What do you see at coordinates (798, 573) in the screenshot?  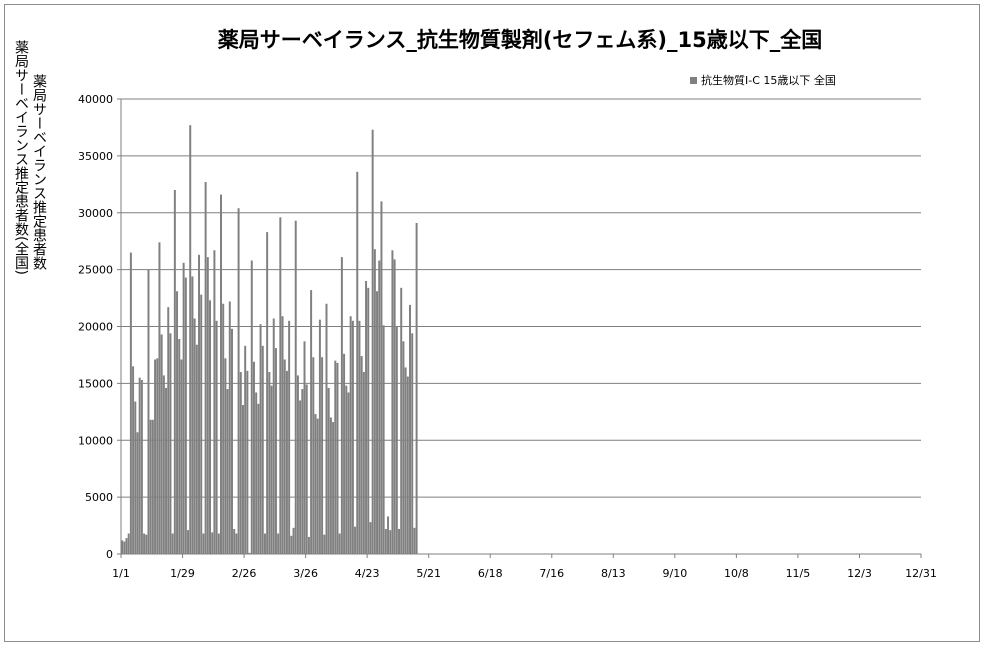 I see `x-tick-label: 11/5` at bounding box center [798, 573].